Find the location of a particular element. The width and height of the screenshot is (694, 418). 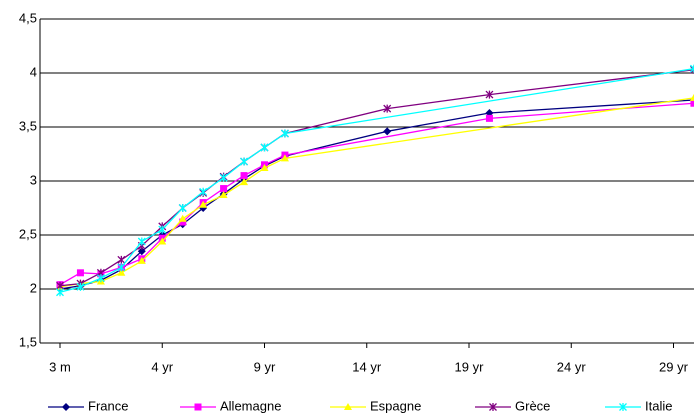

x-tick-label: 14 yr is located at coordinates (367, 366).